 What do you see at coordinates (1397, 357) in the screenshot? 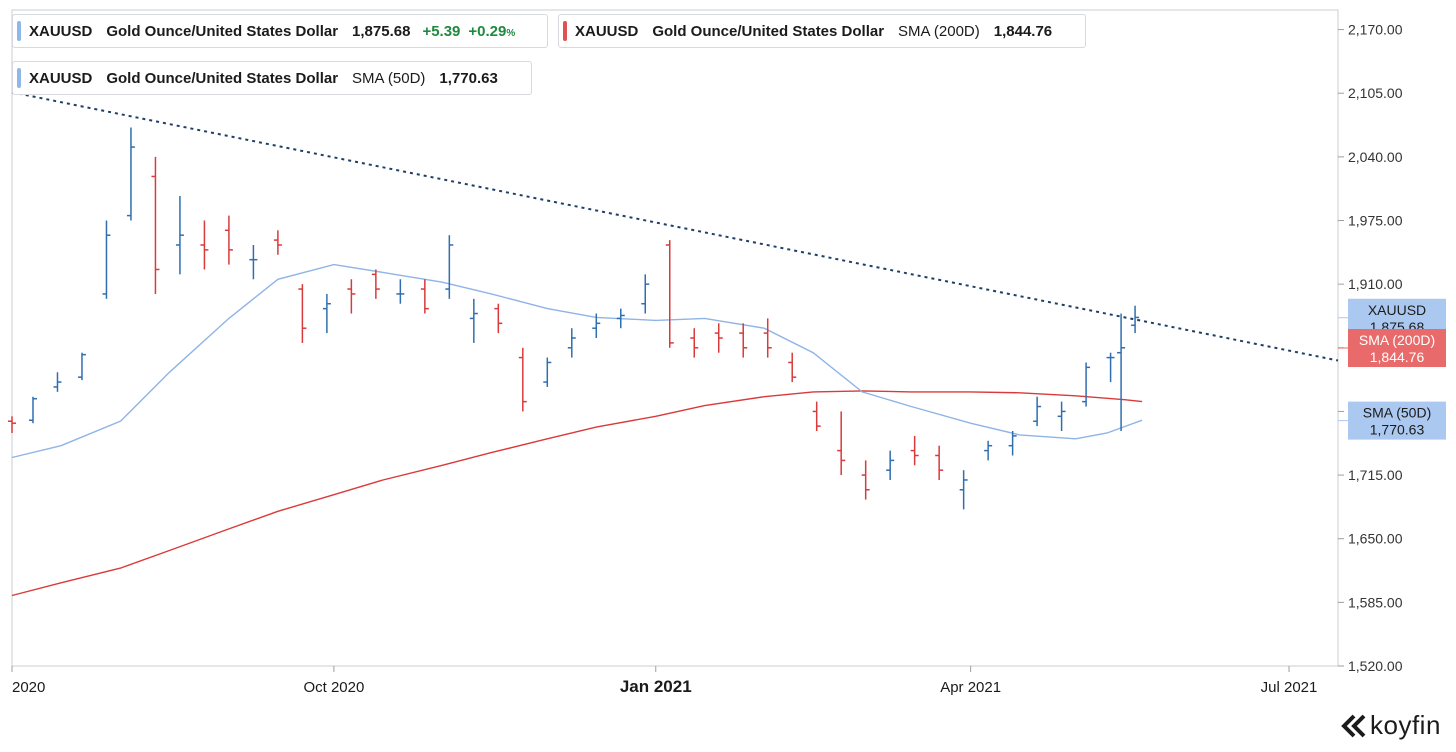
I see `price-label-value: 1,844.76` at bounding box center [1397, 357].